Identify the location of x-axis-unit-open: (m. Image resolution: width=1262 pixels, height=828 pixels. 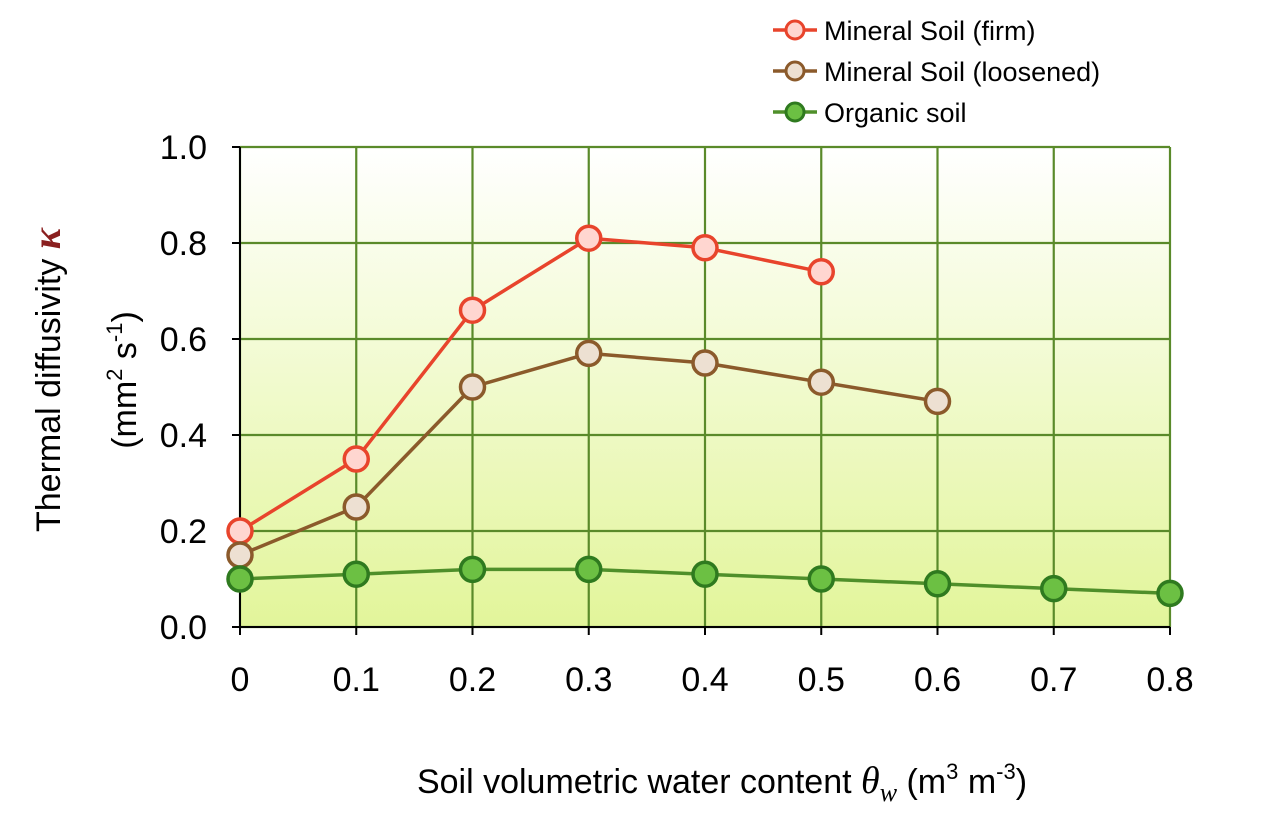
(921, 782).